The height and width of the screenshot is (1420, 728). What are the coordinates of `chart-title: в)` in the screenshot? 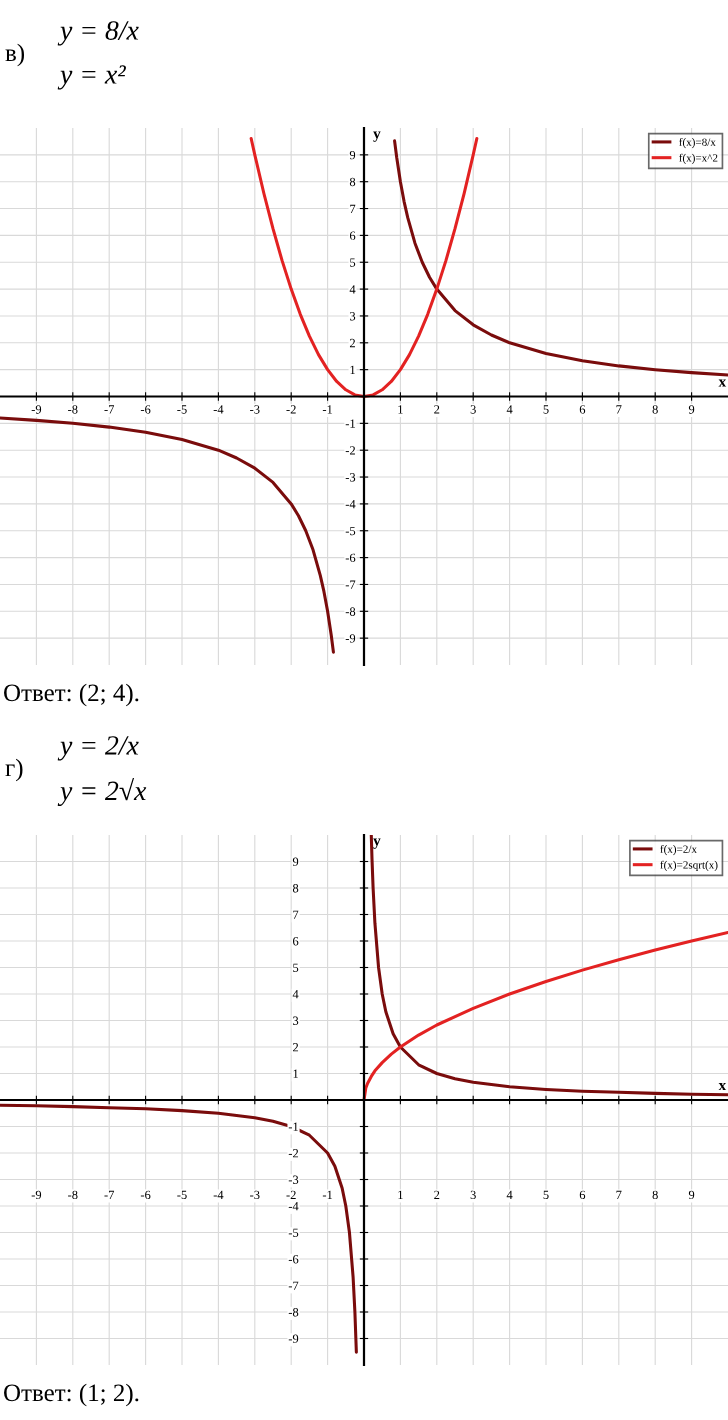 It's located at (15, 55).